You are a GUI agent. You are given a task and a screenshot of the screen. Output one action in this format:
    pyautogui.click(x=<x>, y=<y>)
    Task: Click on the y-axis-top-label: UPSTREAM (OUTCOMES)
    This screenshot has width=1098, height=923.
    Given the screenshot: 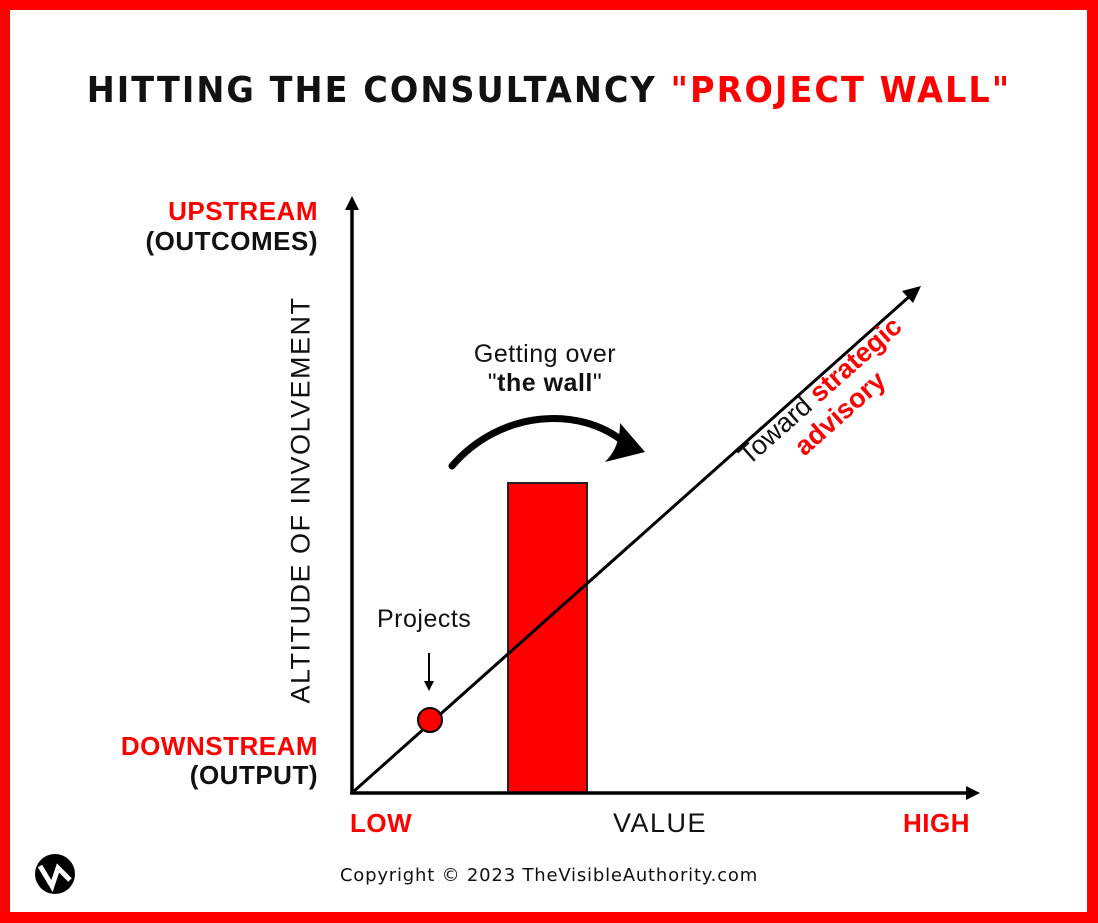 What is the action you would take?
    pyautogui.click(x=209, y=226)
    